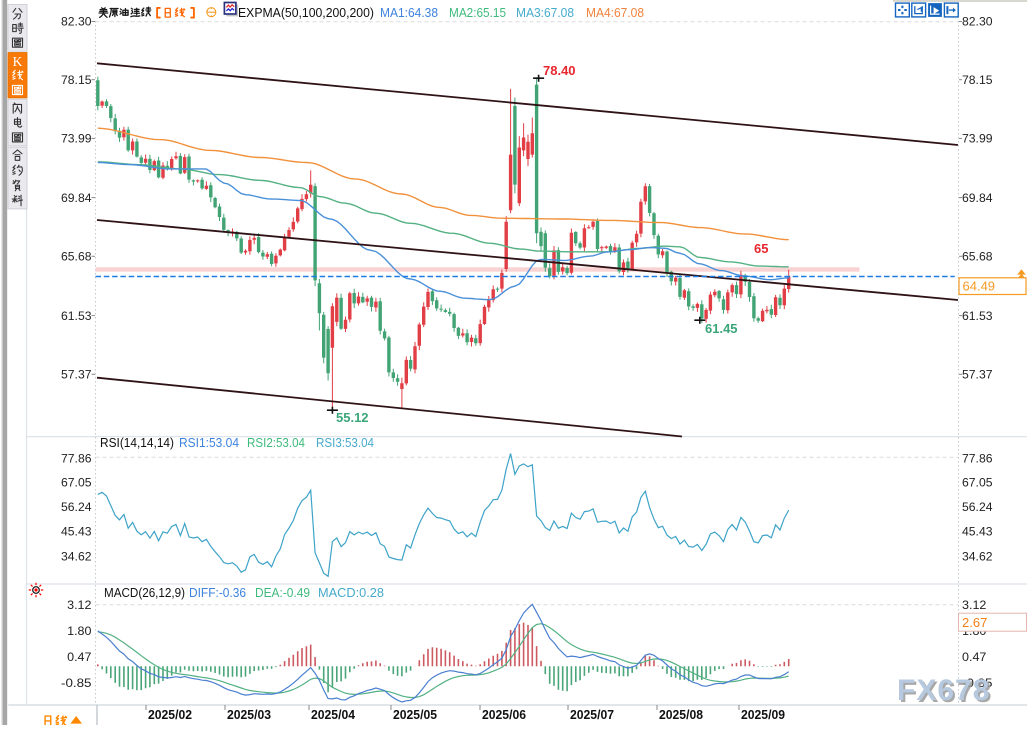 The height and width of the screenshot is (730, 1027). What do you see at coordinates (352, 417) in the screenshot?
I see `svg-text: 55.12` at bounding box center [352, 417].